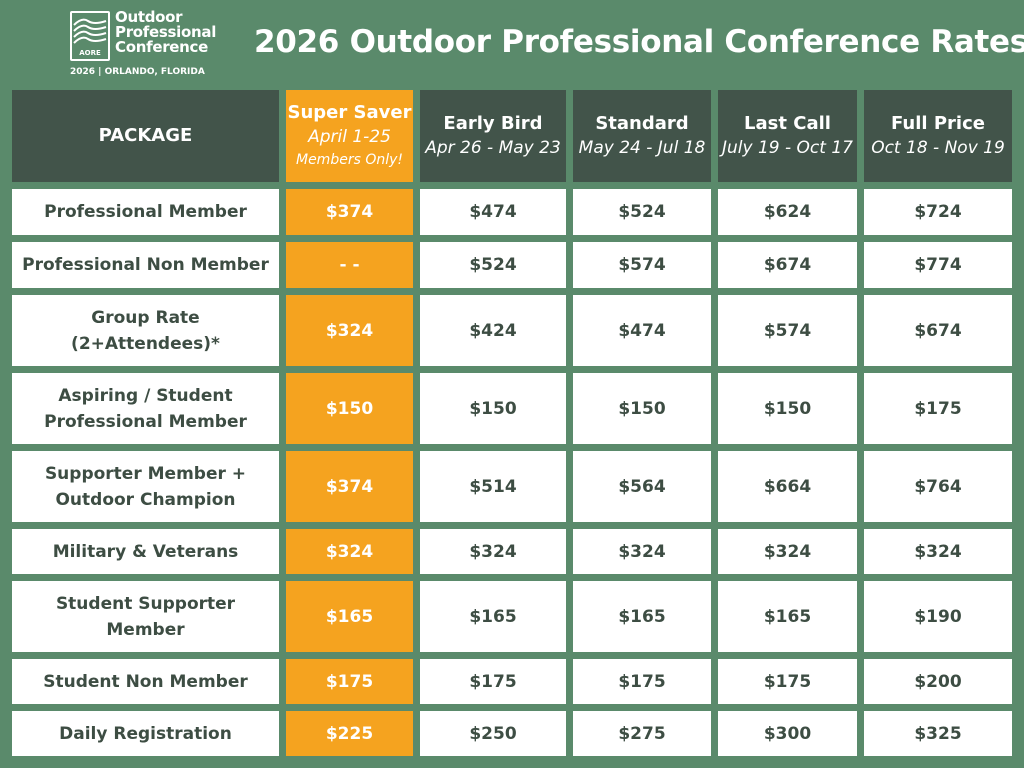 The height and width of the screenshot is (768, 1024). What do you see at coordinates (787, 136) in the screenshot?
I see `column-header: Last Call July 19 - Oct 17` at bounding box center [787, 136].